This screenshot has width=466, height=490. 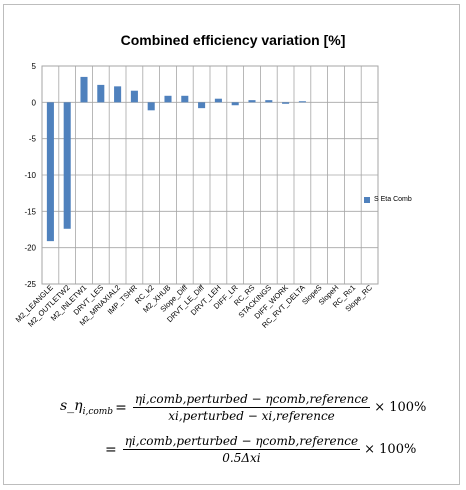 What do you see at coordinates (30, 284) in the screenshot?
I see `y-tick-label: -25` at bounding box center [30, 284].